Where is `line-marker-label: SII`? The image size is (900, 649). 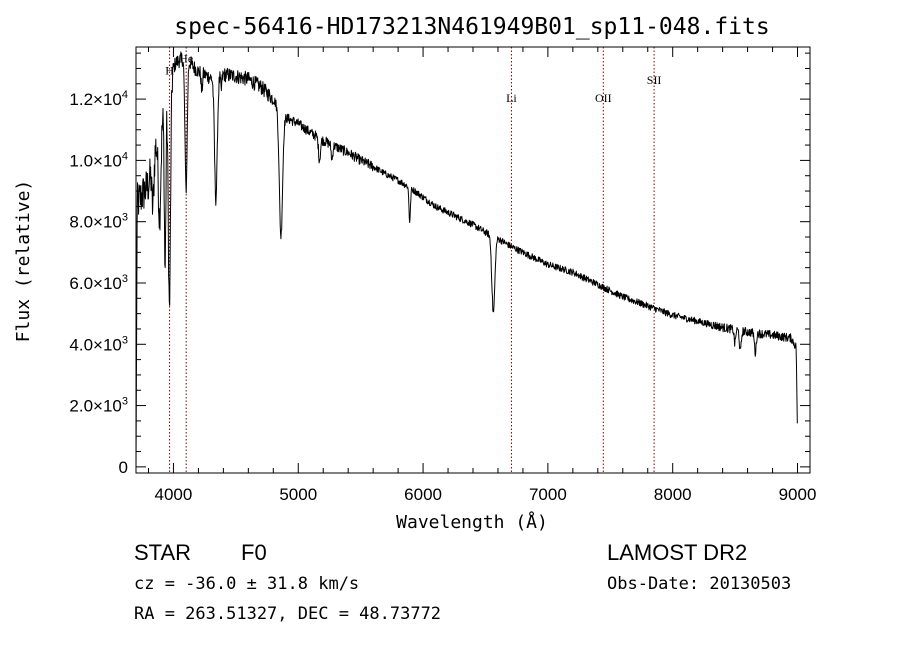 line-marker-label: SII is located at coordinates (654, 80).